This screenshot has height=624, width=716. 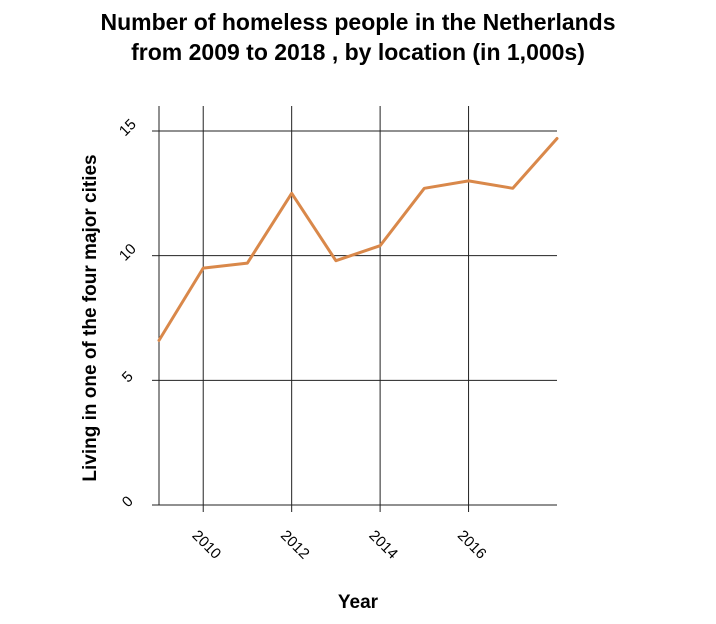 I want to click on y-tick-label: 10, so click(x=128, y=253).